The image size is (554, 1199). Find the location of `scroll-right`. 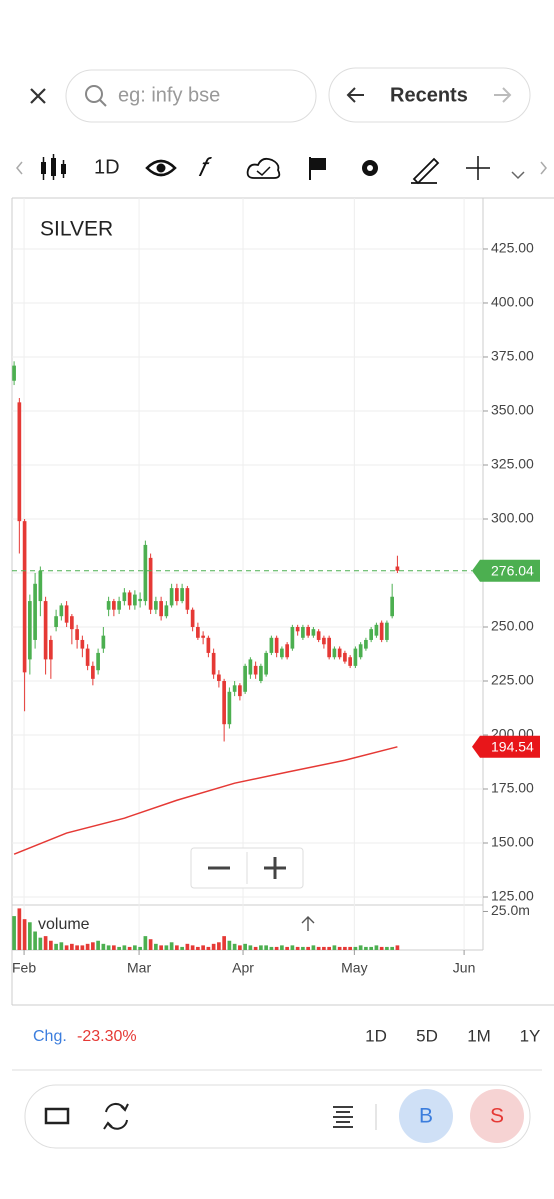

scroll-right is located at coordinates (543, 168).